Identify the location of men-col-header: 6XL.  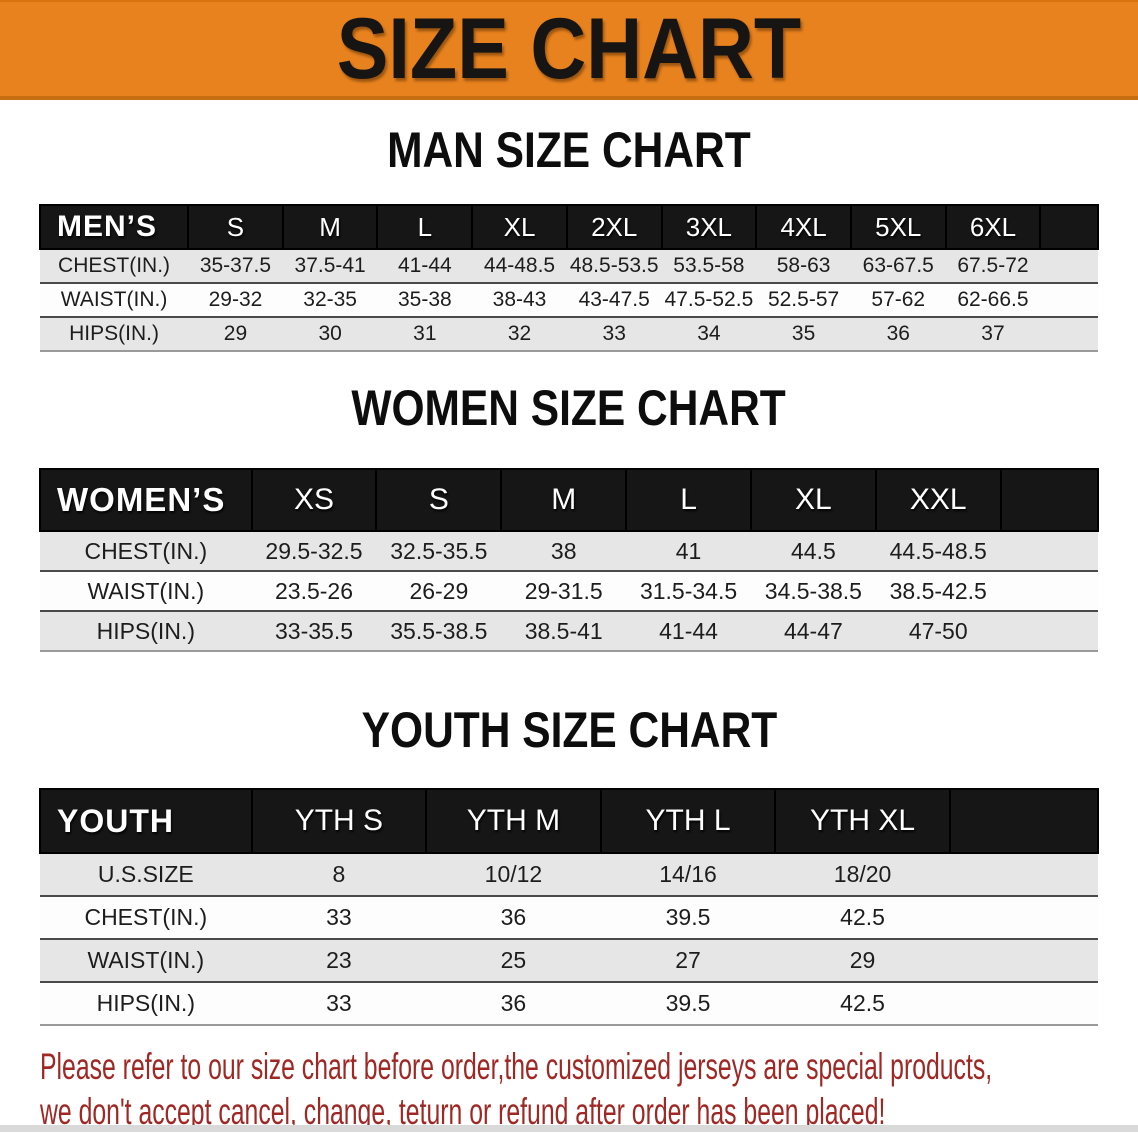
(993, 227).